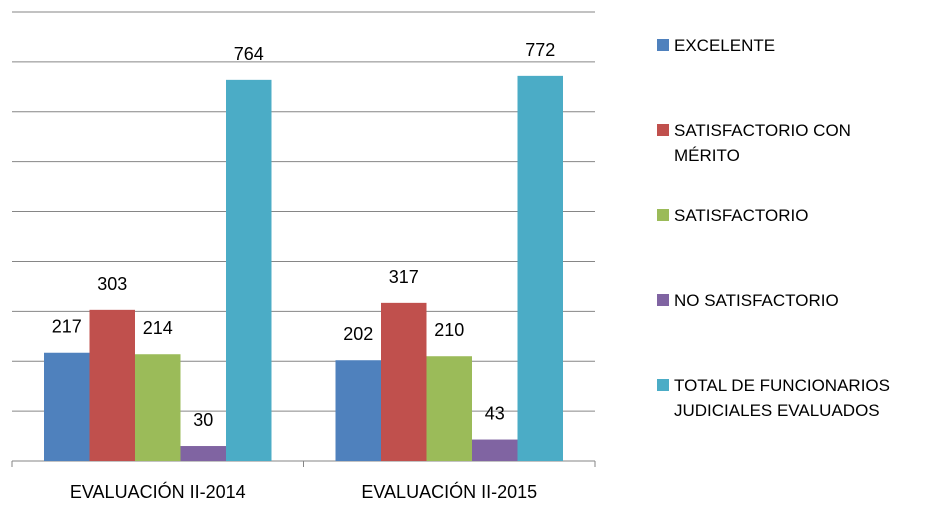 This screenshot has height=505, width=940. I want to click on legend-item: NO SATISFACTORIO, so click(796, 300).